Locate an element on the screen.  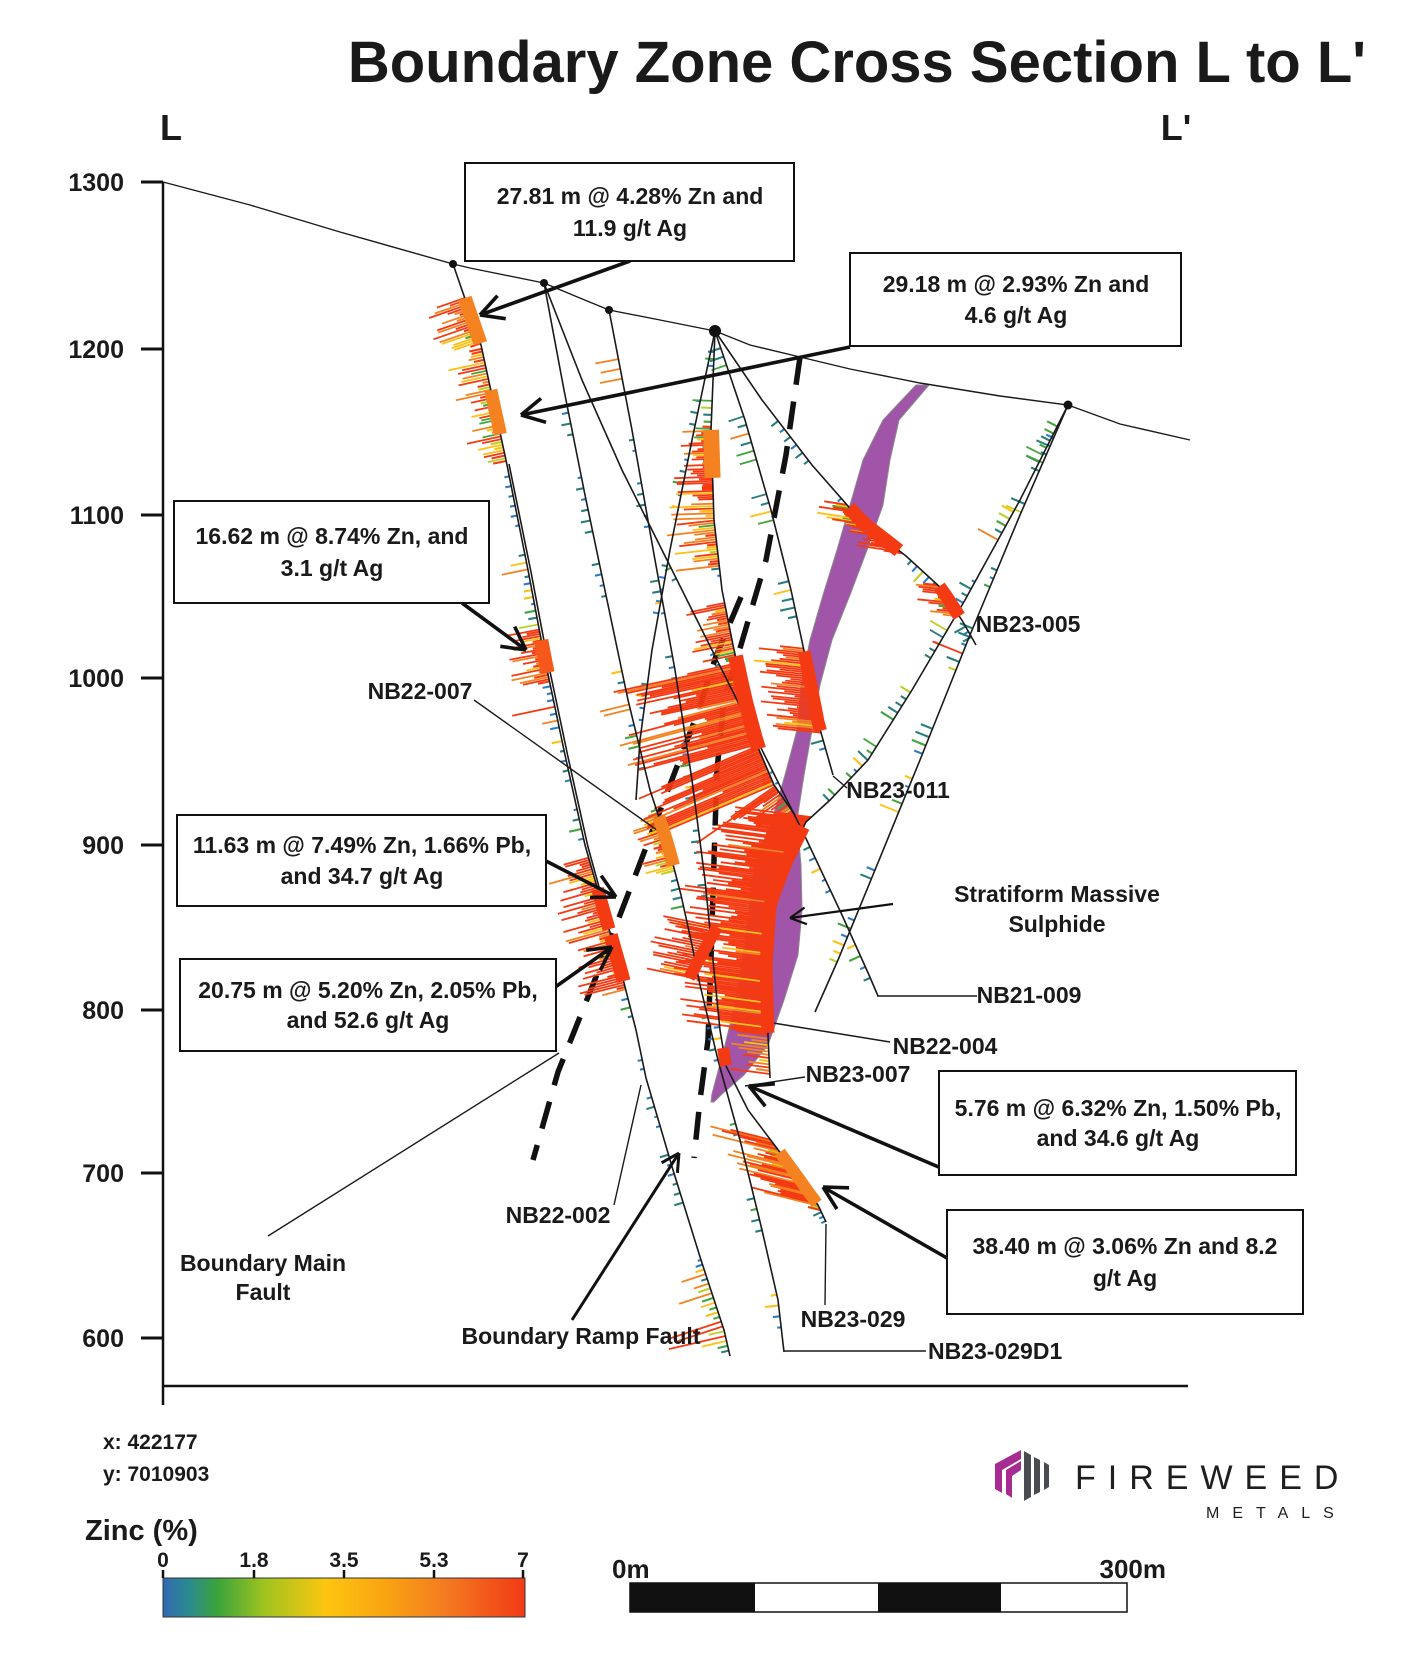
svg-text: NB23-005 is located at coordinates (1028, 624).